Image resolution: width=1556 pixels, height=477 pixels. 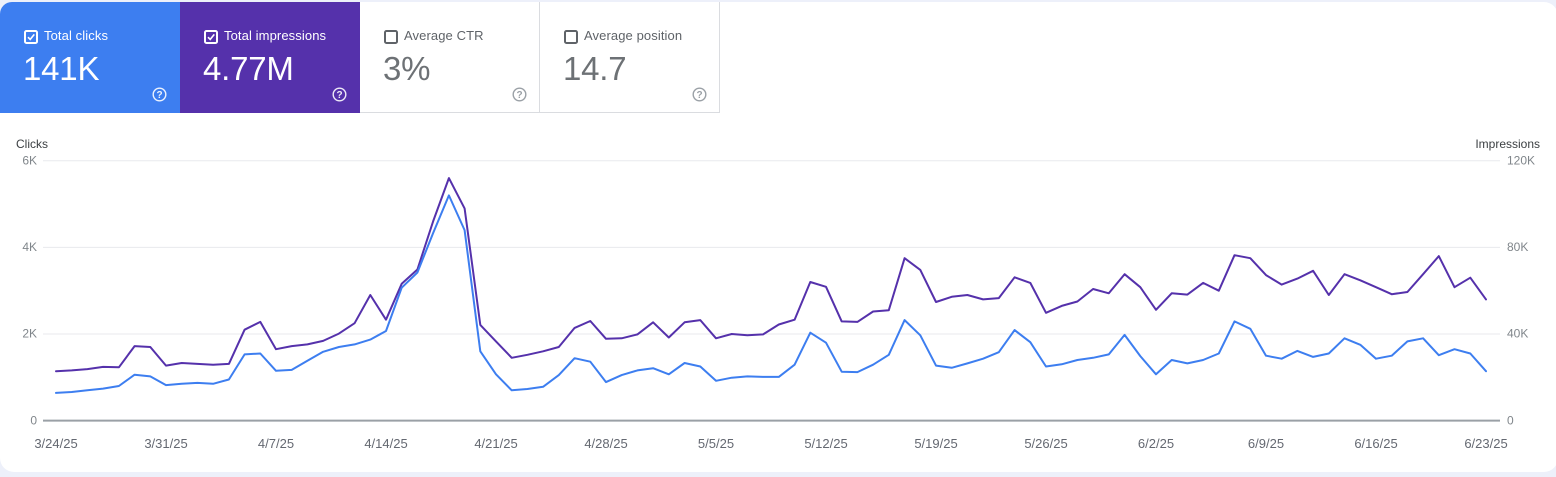 I want to click on svg-text: 6K, so click(x=29, y=160).